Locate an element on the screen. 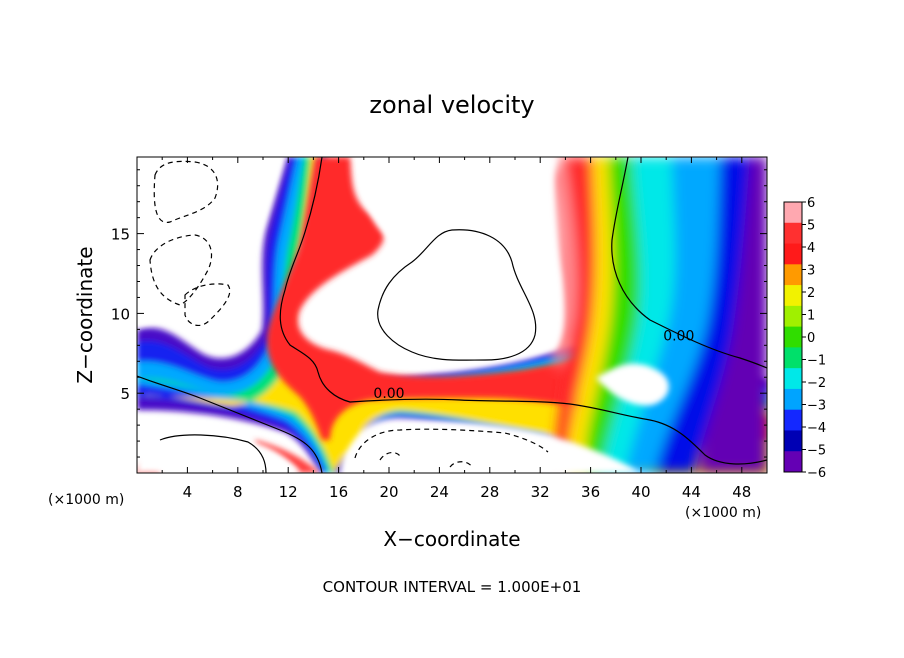  contour-label-layer: 0.00 0.00 is located at coordinates (533, 365).